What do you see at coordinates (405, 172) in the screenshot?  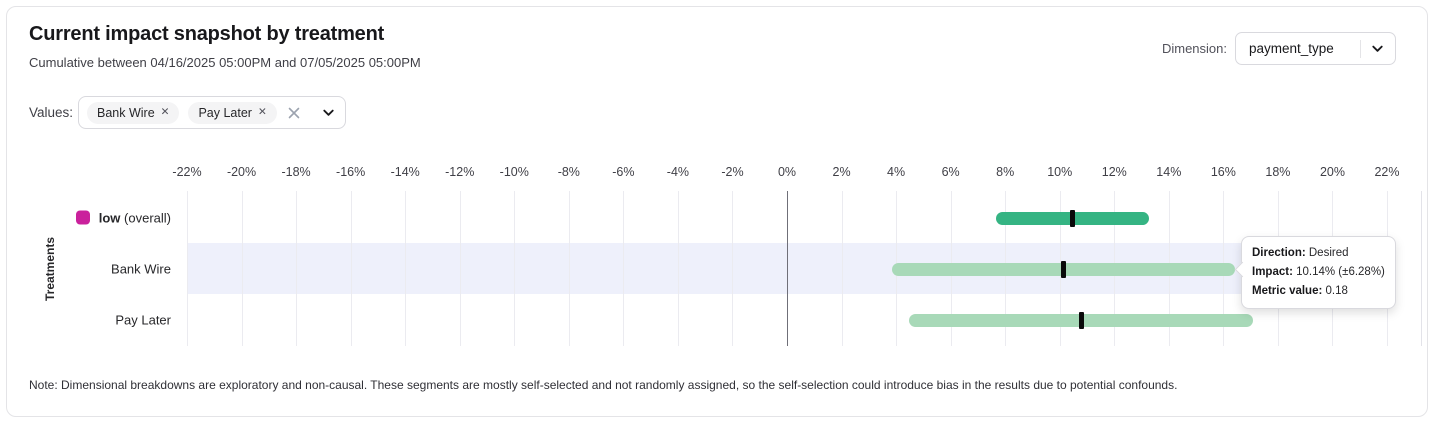 I see `x-axis-tick-label: -14%` at bounding box center [405, 172].